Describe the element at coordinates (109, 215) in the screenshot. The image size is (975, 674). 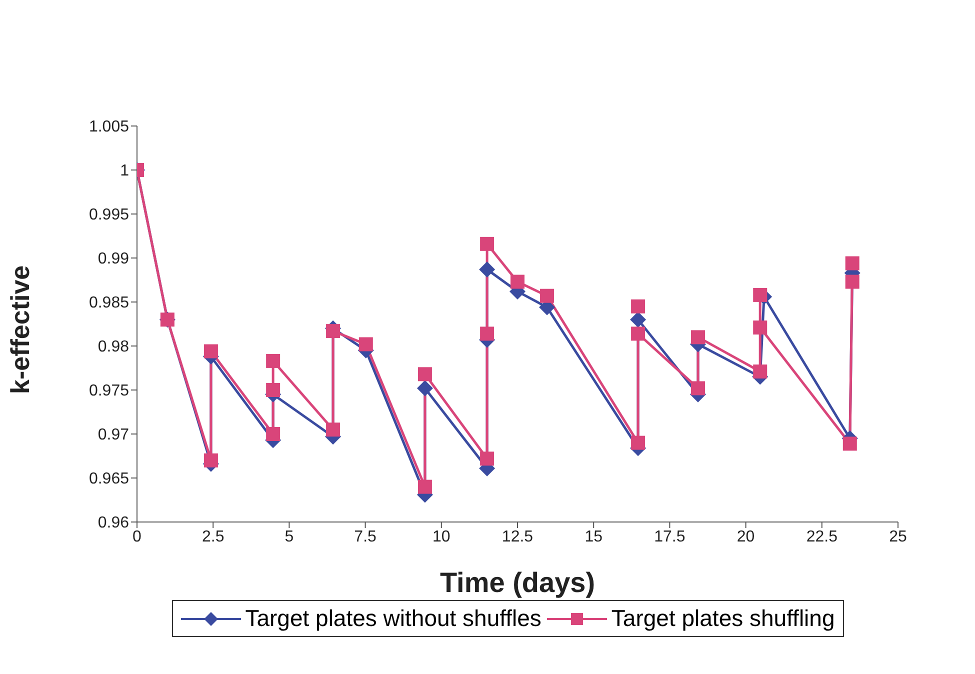
I see `y-tick-label: 0.995` at that location.